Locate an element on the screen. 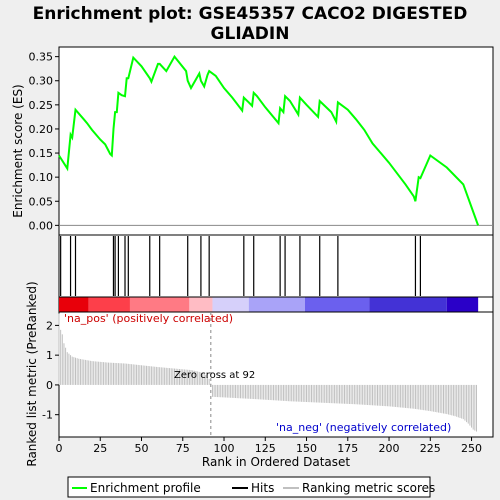 This screenshot has height=500, width=500. positive-correlated-label: 'na_pos' (positively correlated) is located at coordinates (148, 318).